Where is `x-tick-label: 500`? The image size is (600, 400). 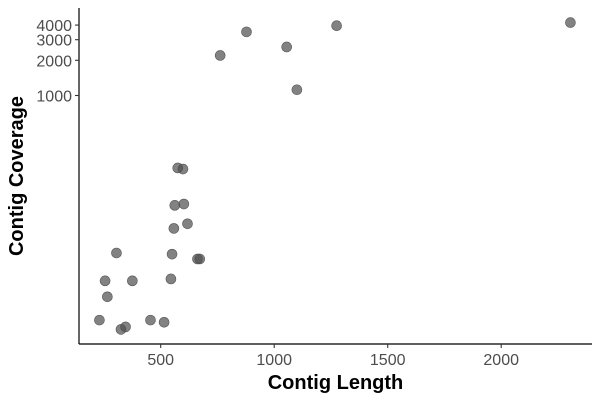
x-tick-label: 500 is located at coordinates (160, 360).